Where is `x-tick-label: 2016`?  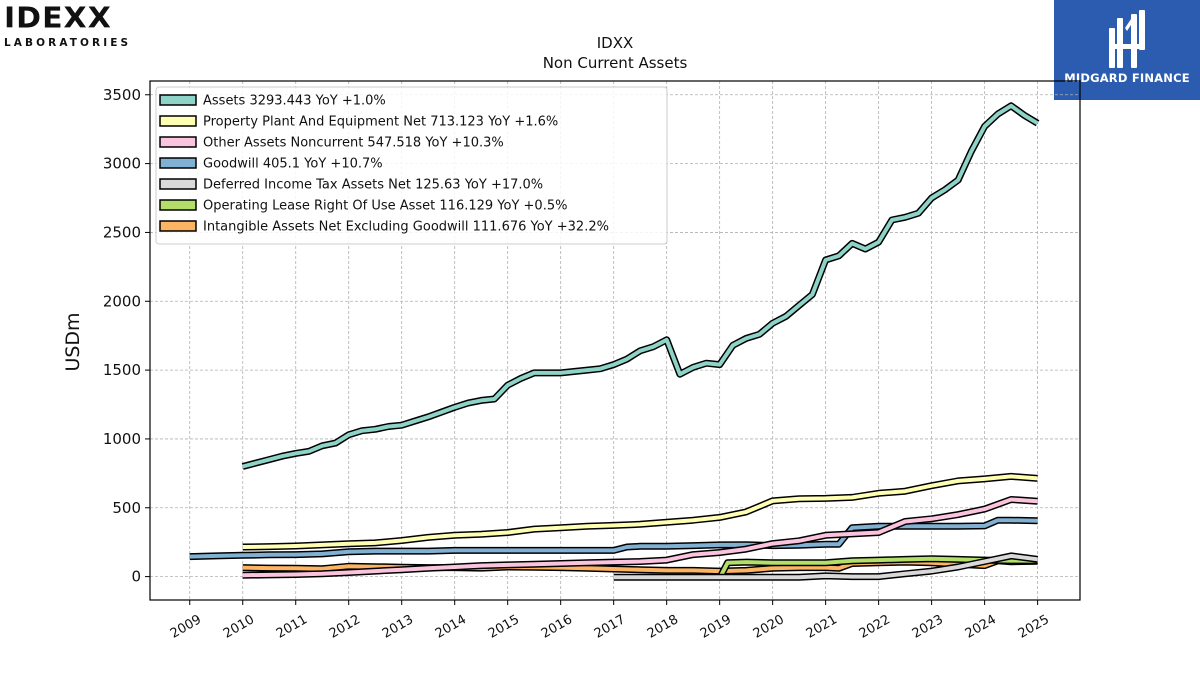 x-tick-label: 2016 is located at coordinates (557, 627).